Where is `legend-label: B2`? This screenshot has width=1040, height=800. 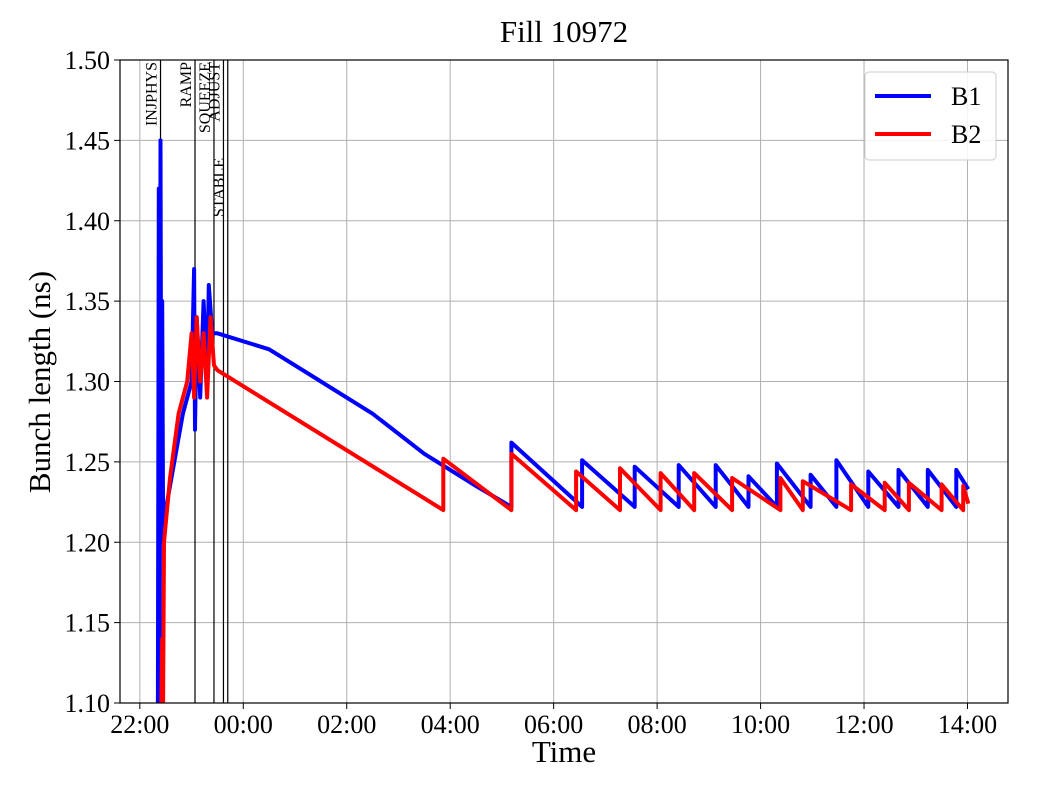 legend-label: B2 is located at coordinates (966, 134).